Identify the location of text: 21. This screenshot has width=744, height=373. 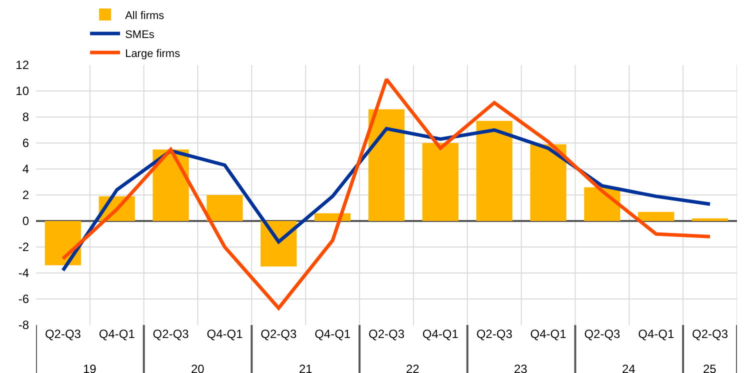
(306, 367).